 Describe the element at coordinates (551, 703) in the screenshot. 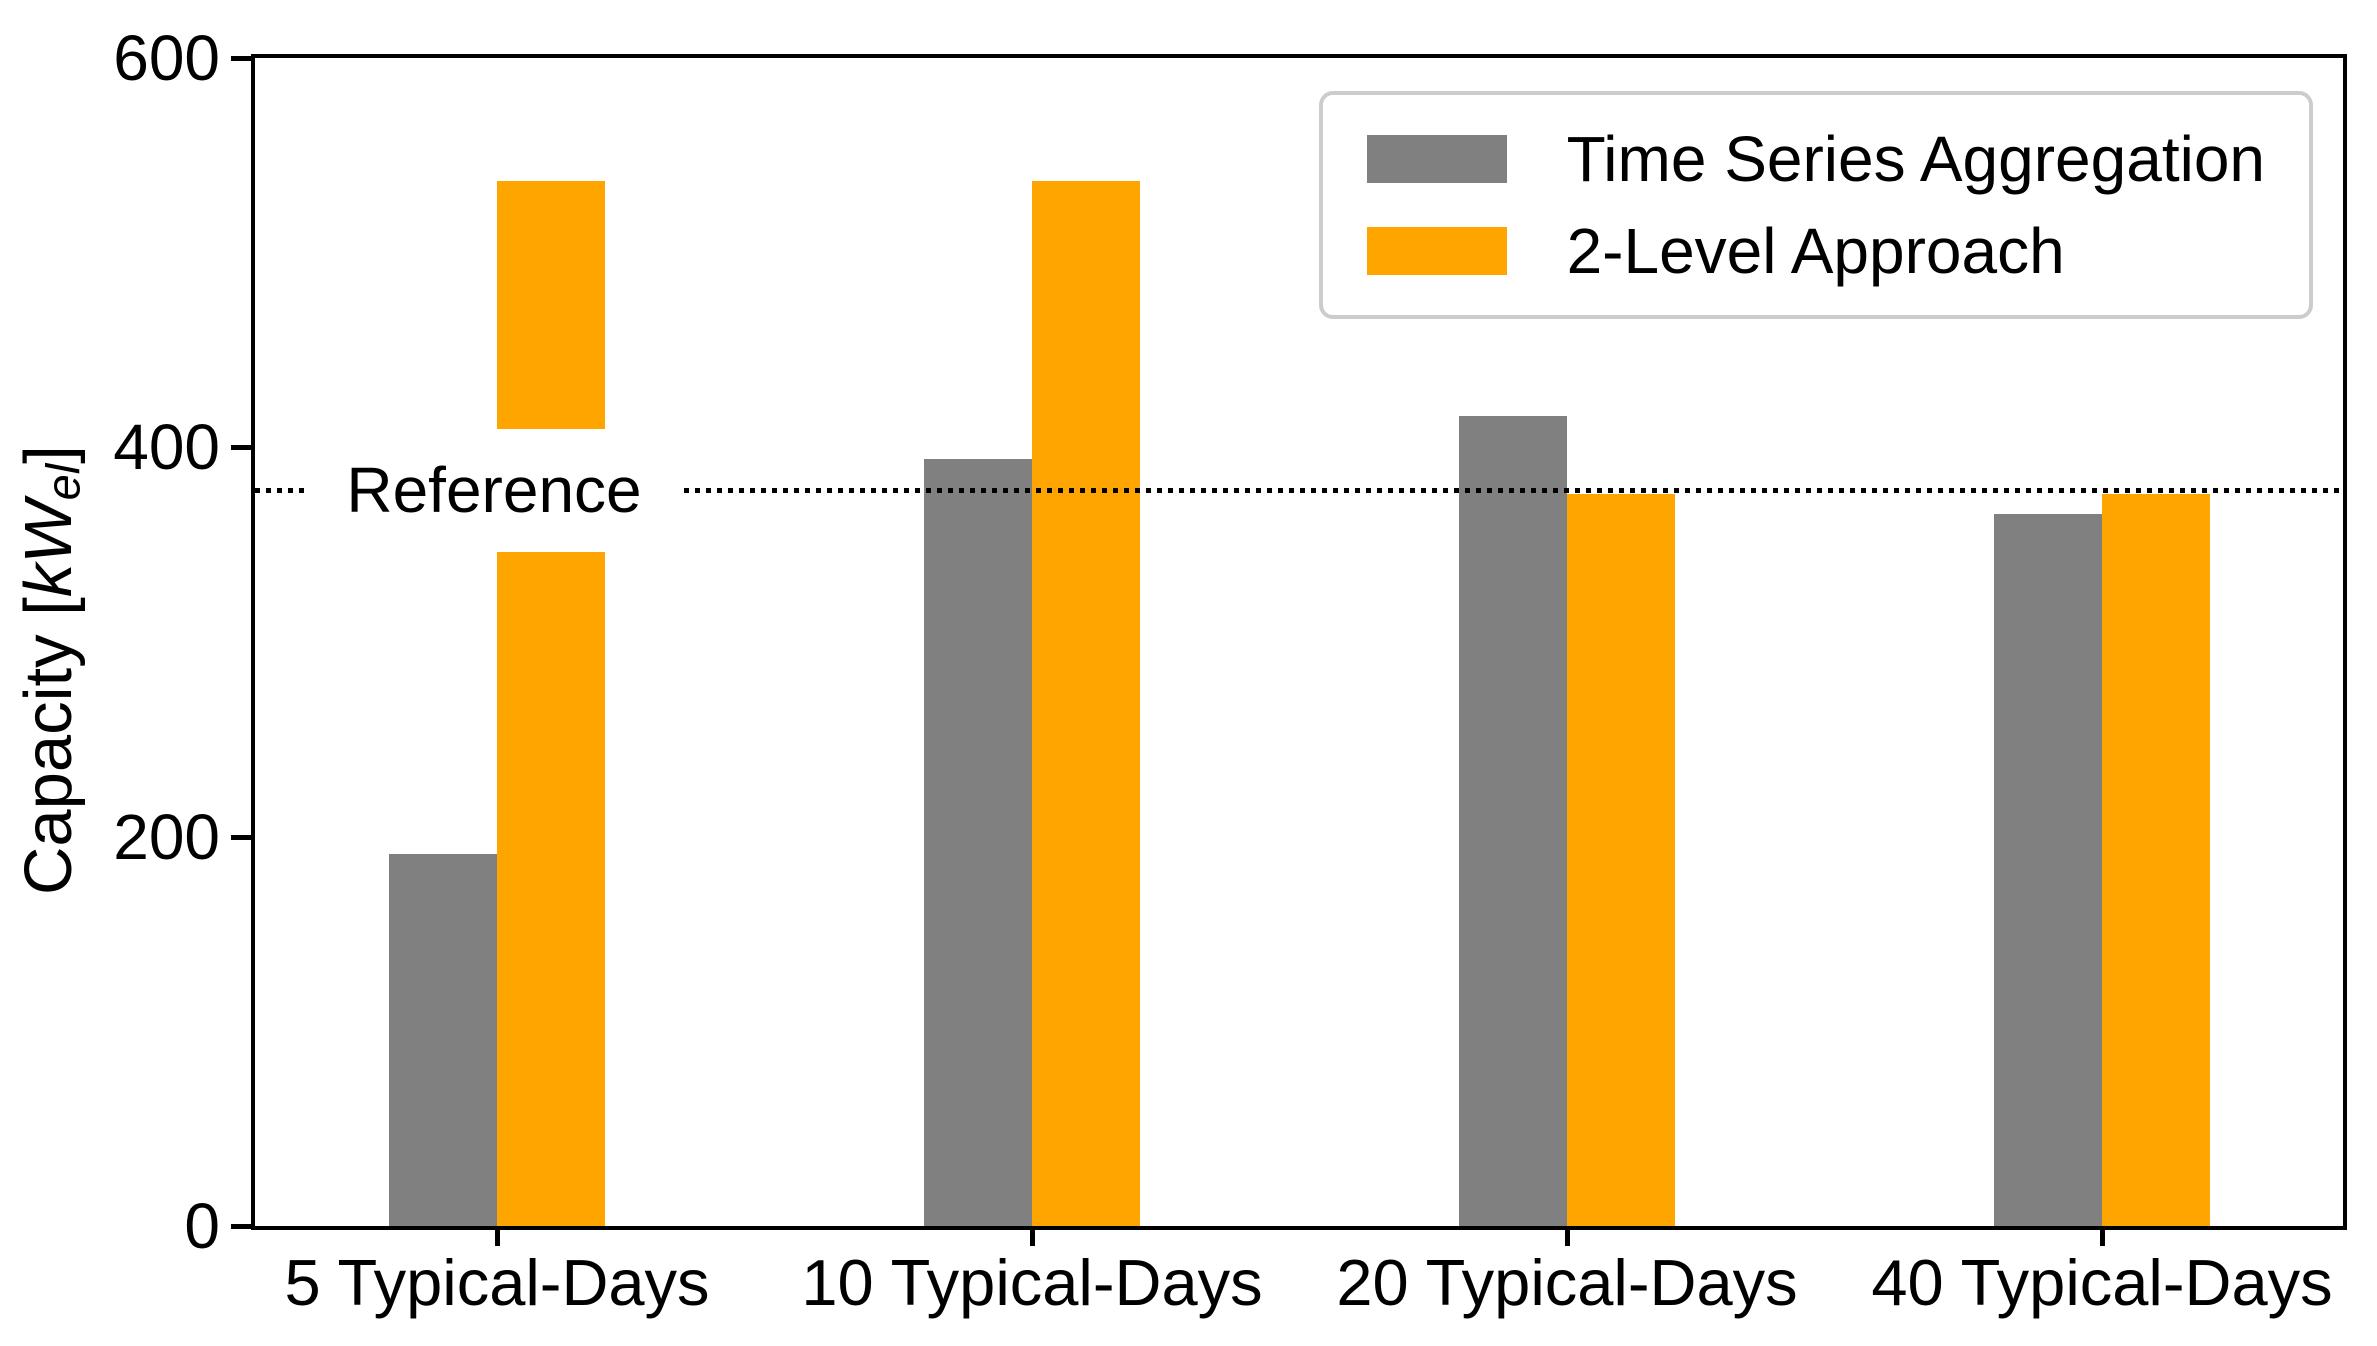

I see `bar-2-level-approach-5-typical-days` at that location.